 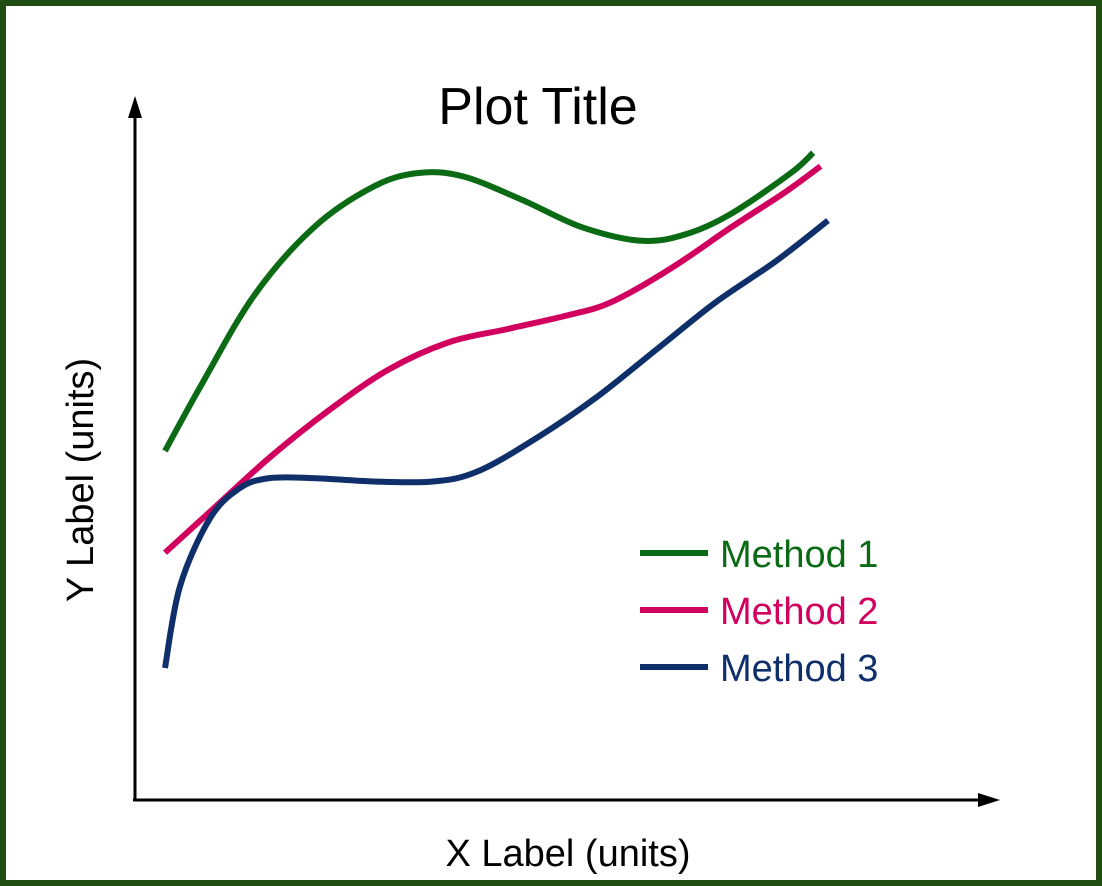 What do you see at coordinates (799, 669) in the screenshot?
I see `legend-label-method-3: Method 3` at bounding box center [799, 669].